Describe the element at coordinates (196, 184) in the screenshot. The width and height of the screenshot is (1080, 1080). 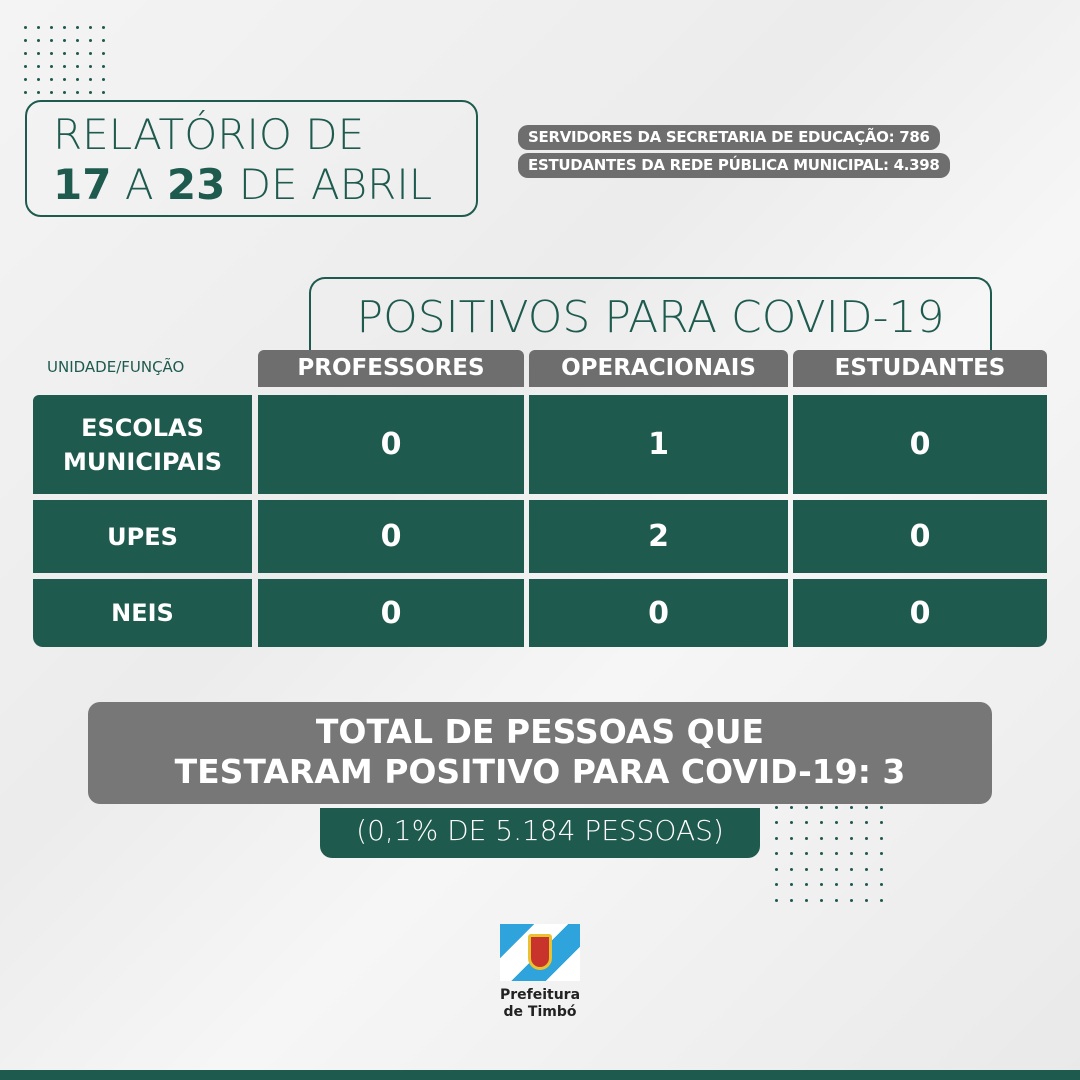
I see `end-day: 23` at that location.